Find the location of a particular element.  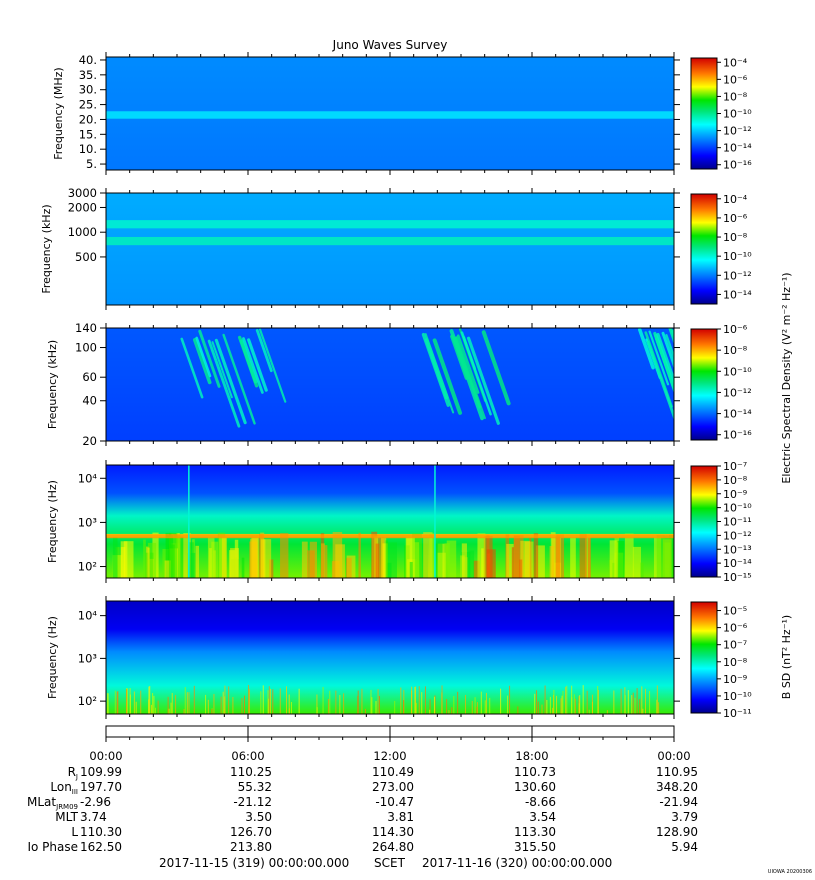

ephemeris-value: 110.49 is located at coordinates (393, 772).